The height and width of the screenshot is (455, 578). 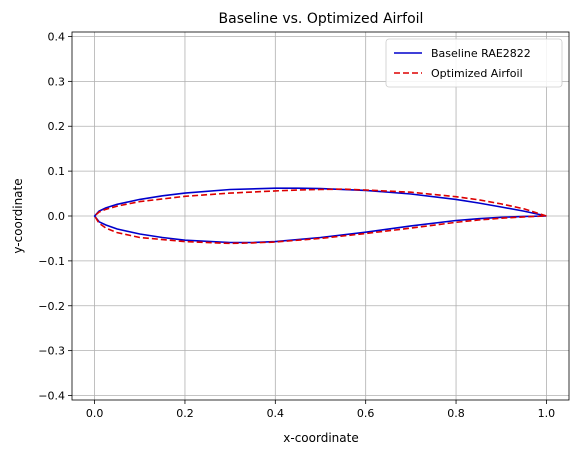 I want to click on legend-label-0: Baseline RAE2822, so click(x=481, y=53).